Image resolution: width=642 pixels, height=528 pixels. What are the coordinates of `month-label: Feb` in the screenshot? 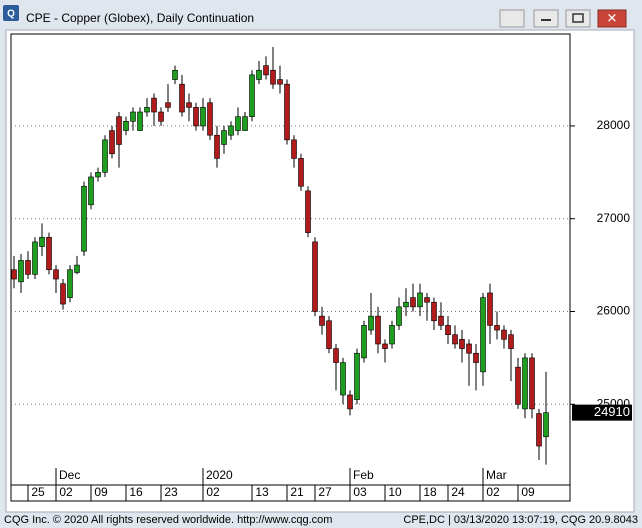 It's located at (363, 475).